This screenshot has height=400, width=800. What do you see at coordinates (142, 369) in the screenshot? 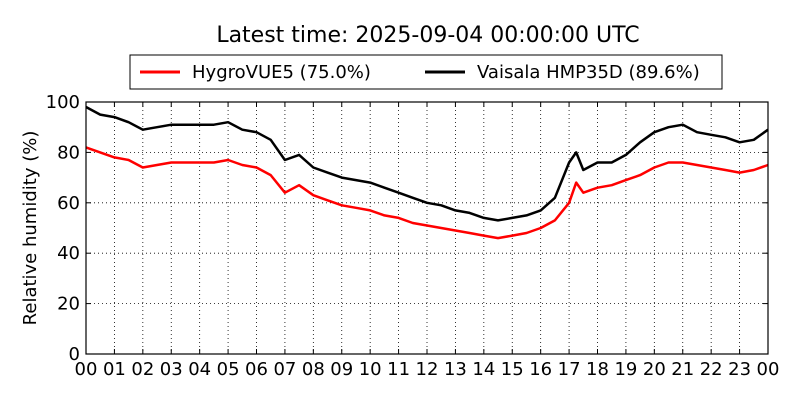
I see `x-tick-label: 02` at bounding box center [142, 369].